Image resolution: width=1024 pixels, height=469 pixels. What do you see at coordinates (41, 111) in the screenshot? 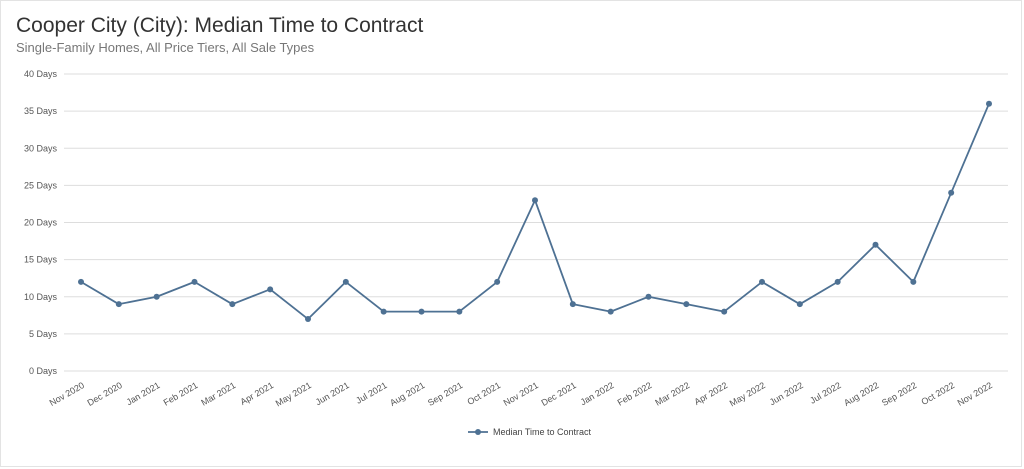
I see `y-tick-label: 35 Days` at bounding box center [41, 111].